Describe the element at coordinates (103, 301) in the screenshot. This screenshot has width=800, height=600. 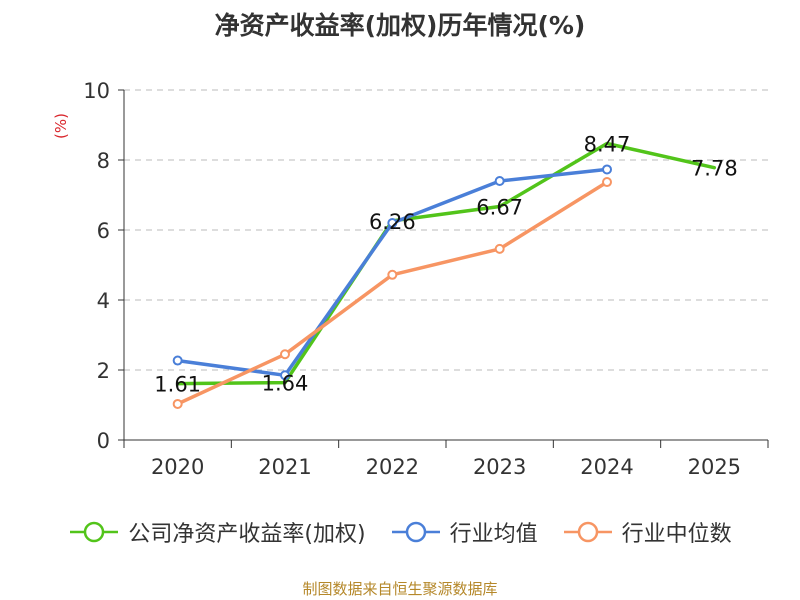
I see `y-tick-label: 4` at that location.